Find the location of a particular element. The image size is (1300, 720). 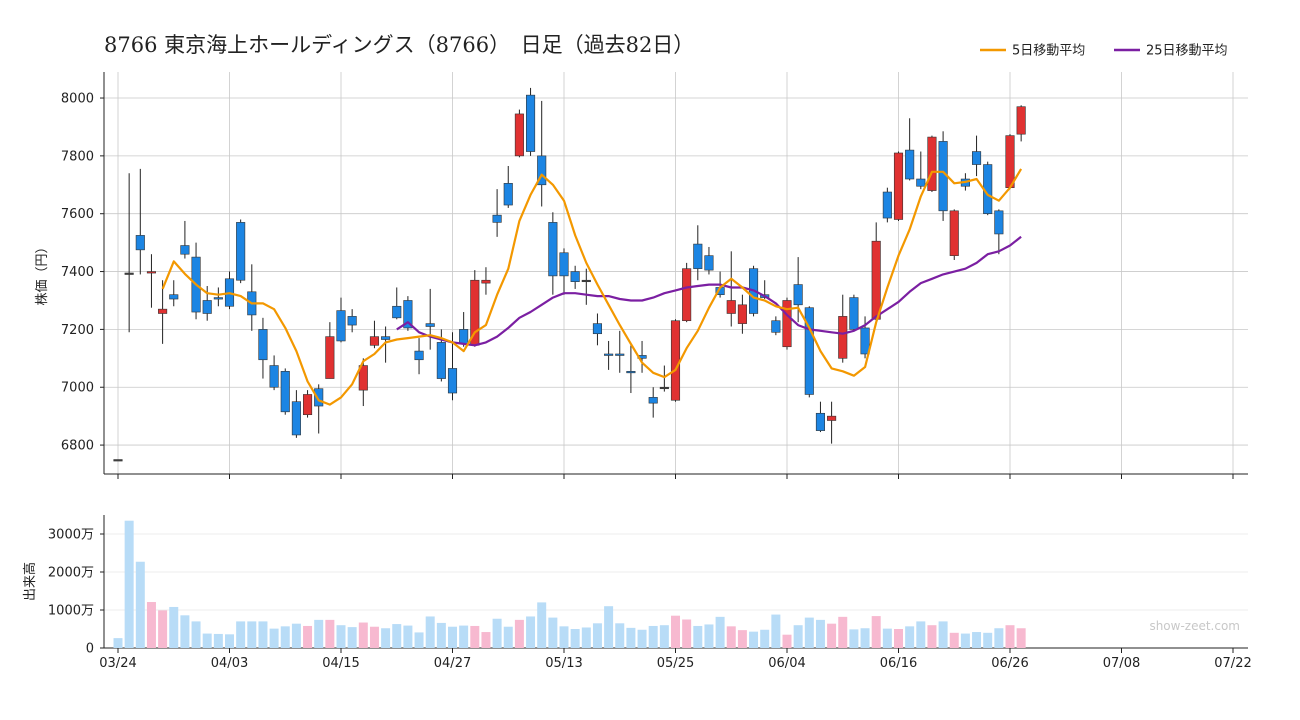

price-tick-label: 7600 is located at coordinates (77, 214).